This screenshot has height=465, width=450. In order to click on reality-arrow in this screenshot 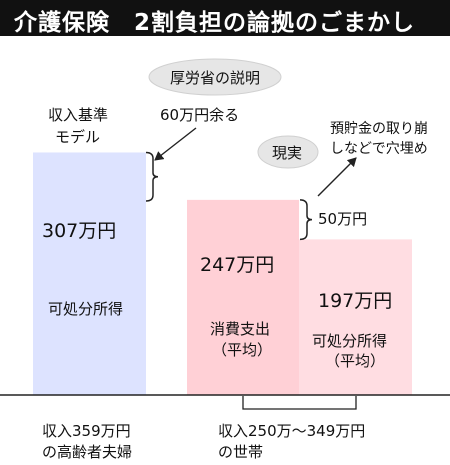, I will do `click(337, 177)`.